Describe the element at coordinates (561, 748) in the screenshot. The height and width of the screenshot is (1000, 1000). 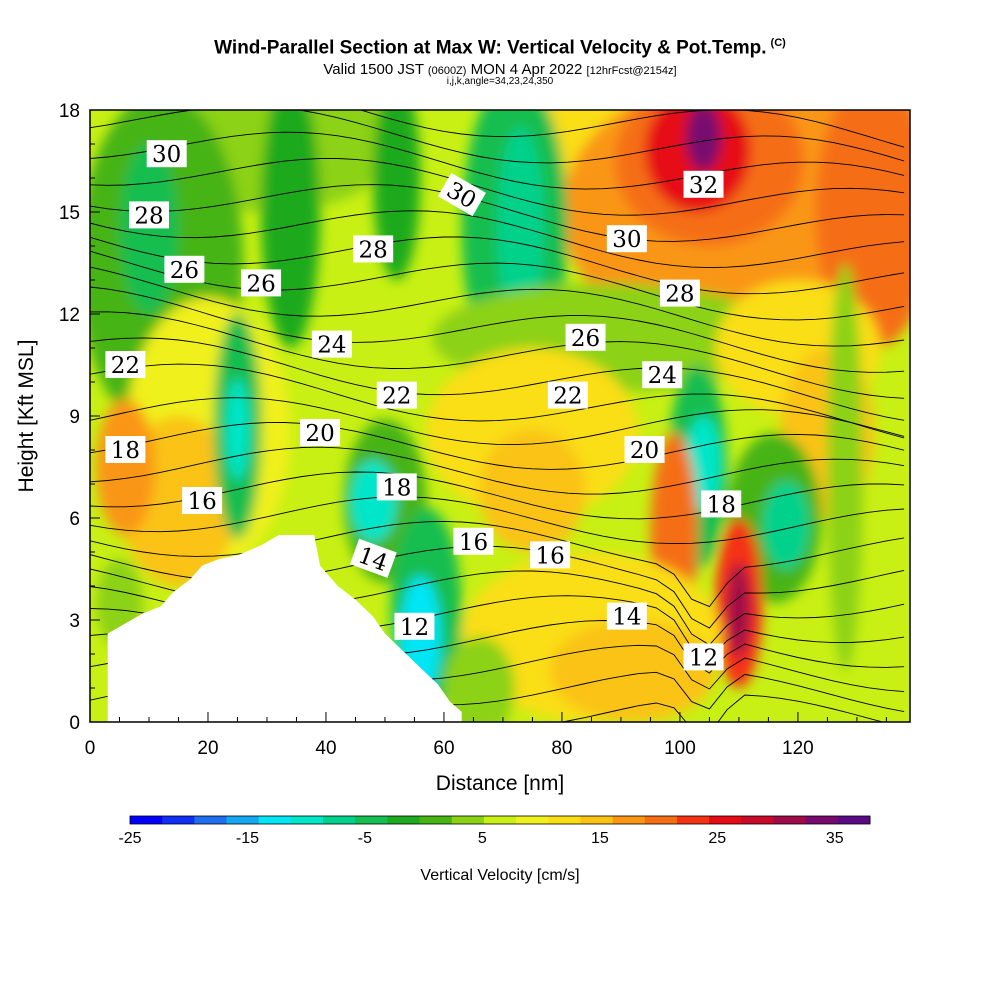
I see `x-tick-label: 80` at that location.